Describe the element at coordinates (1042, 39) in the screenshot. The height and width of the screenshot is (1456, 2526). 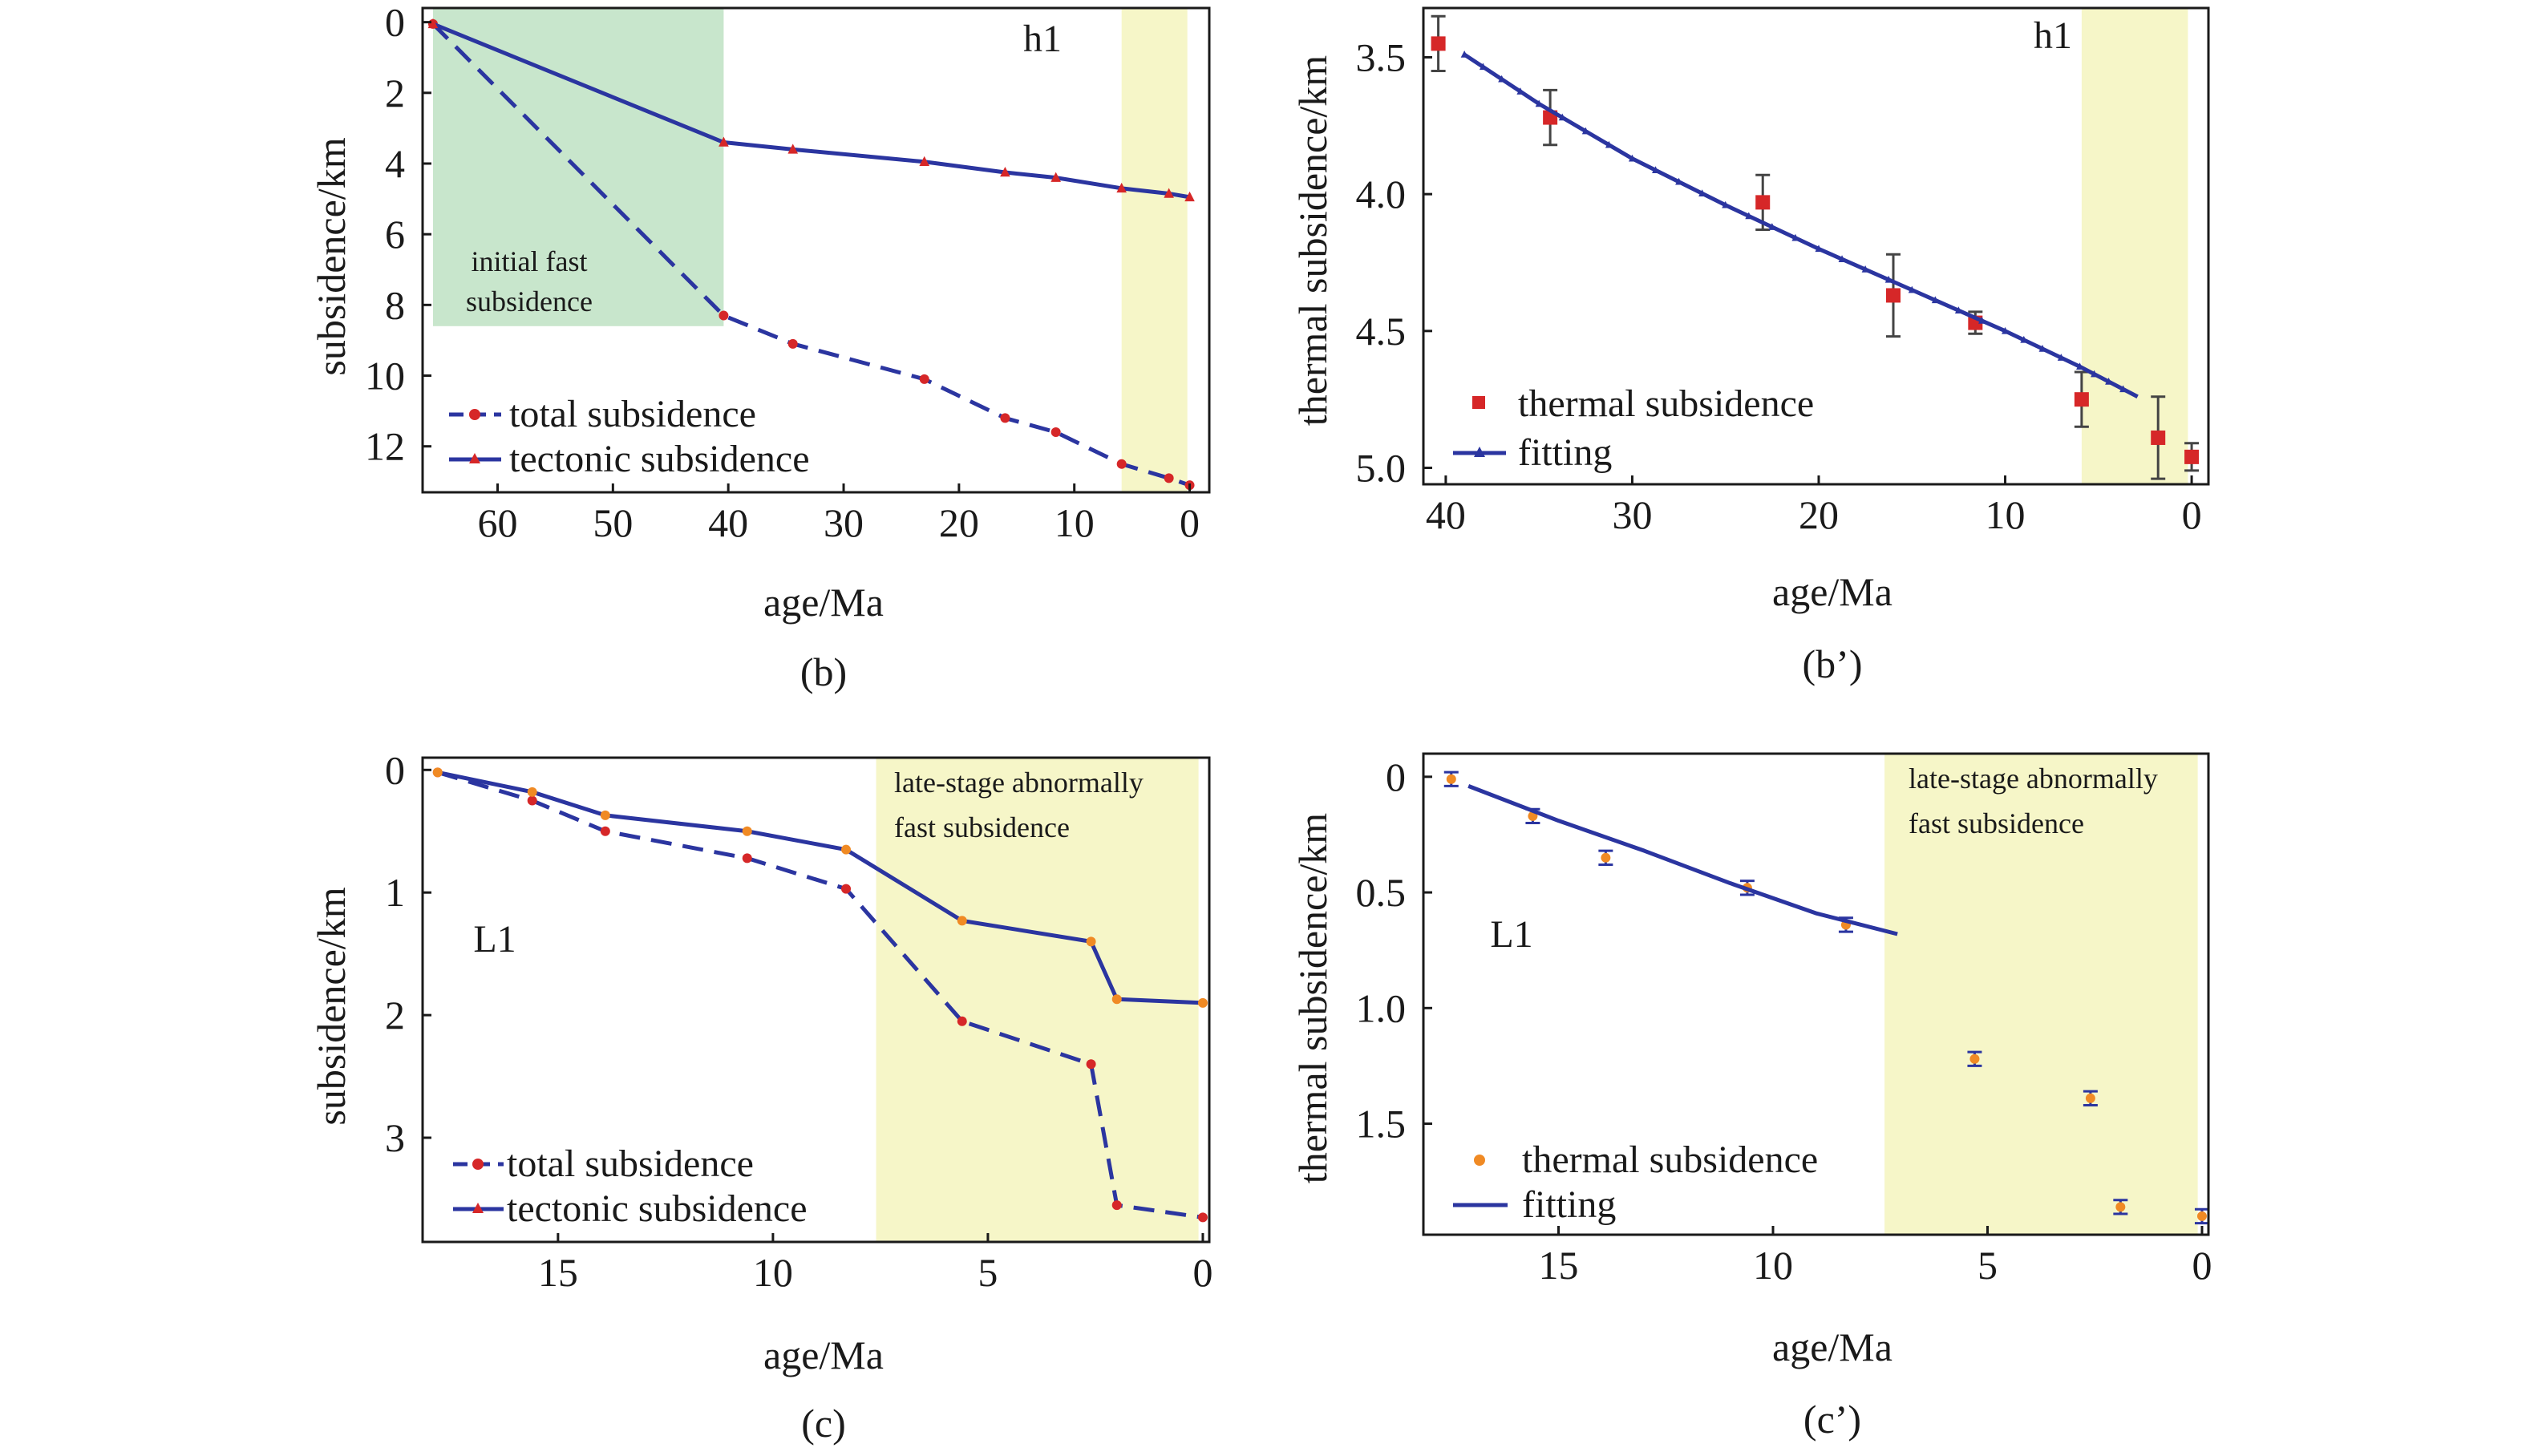
I see `well-tag: h1` at that location.